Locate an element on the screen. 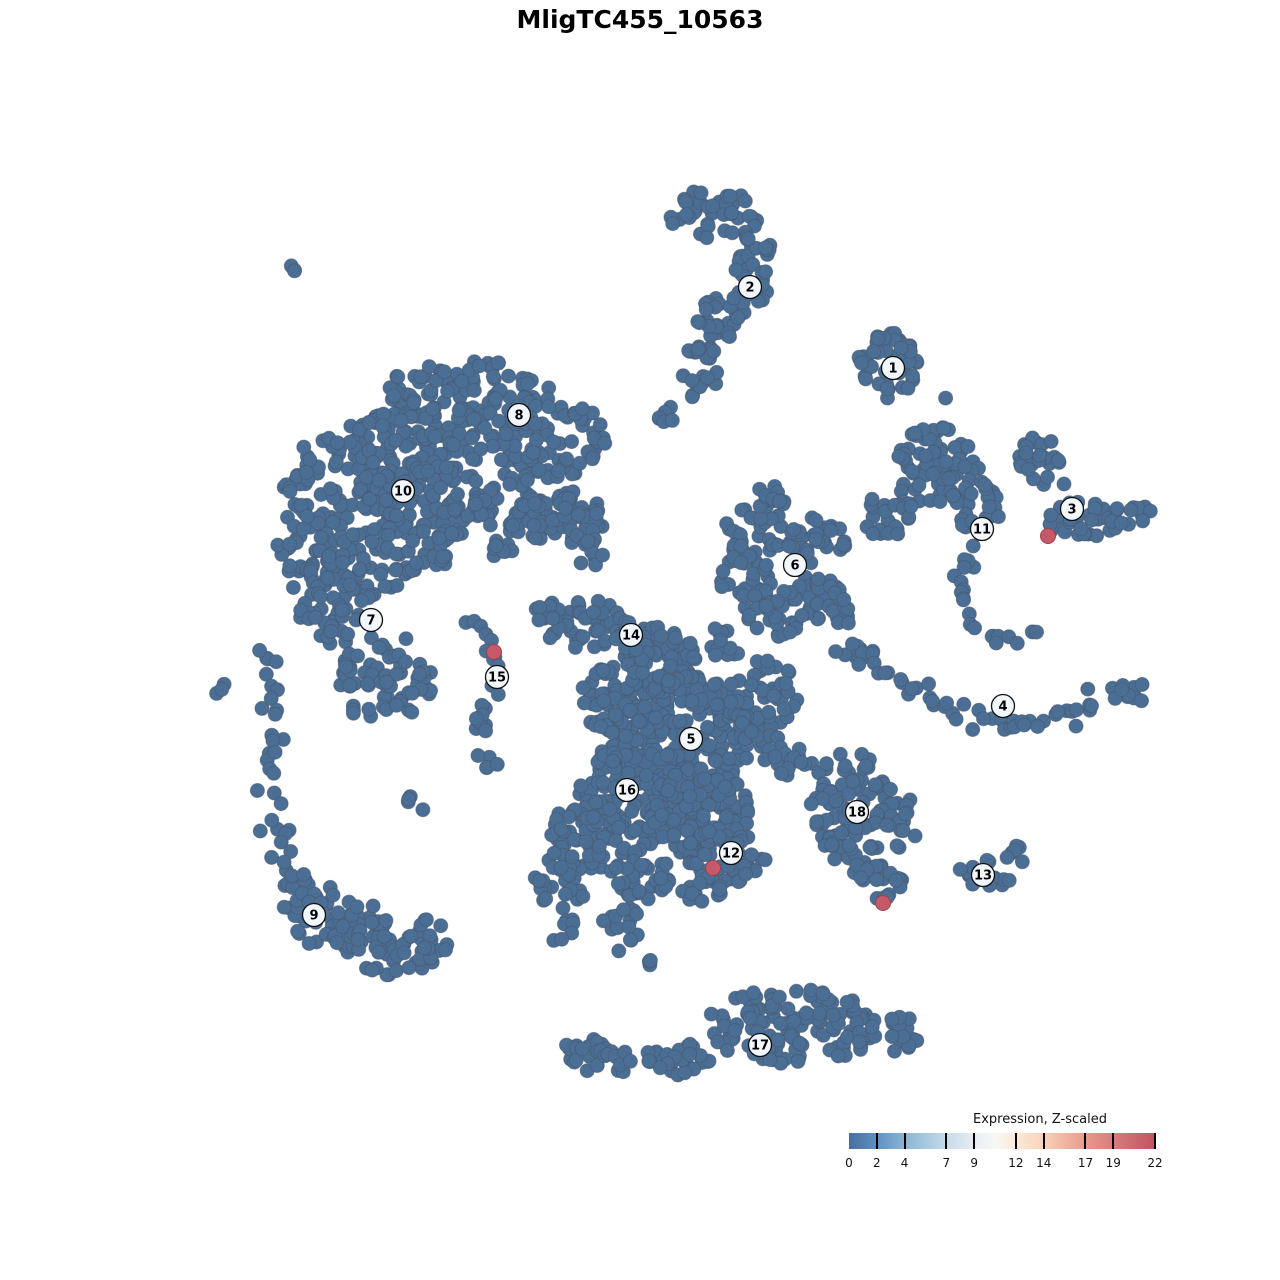  cluster-label-2: 2 is located at coordinates (750, 287).